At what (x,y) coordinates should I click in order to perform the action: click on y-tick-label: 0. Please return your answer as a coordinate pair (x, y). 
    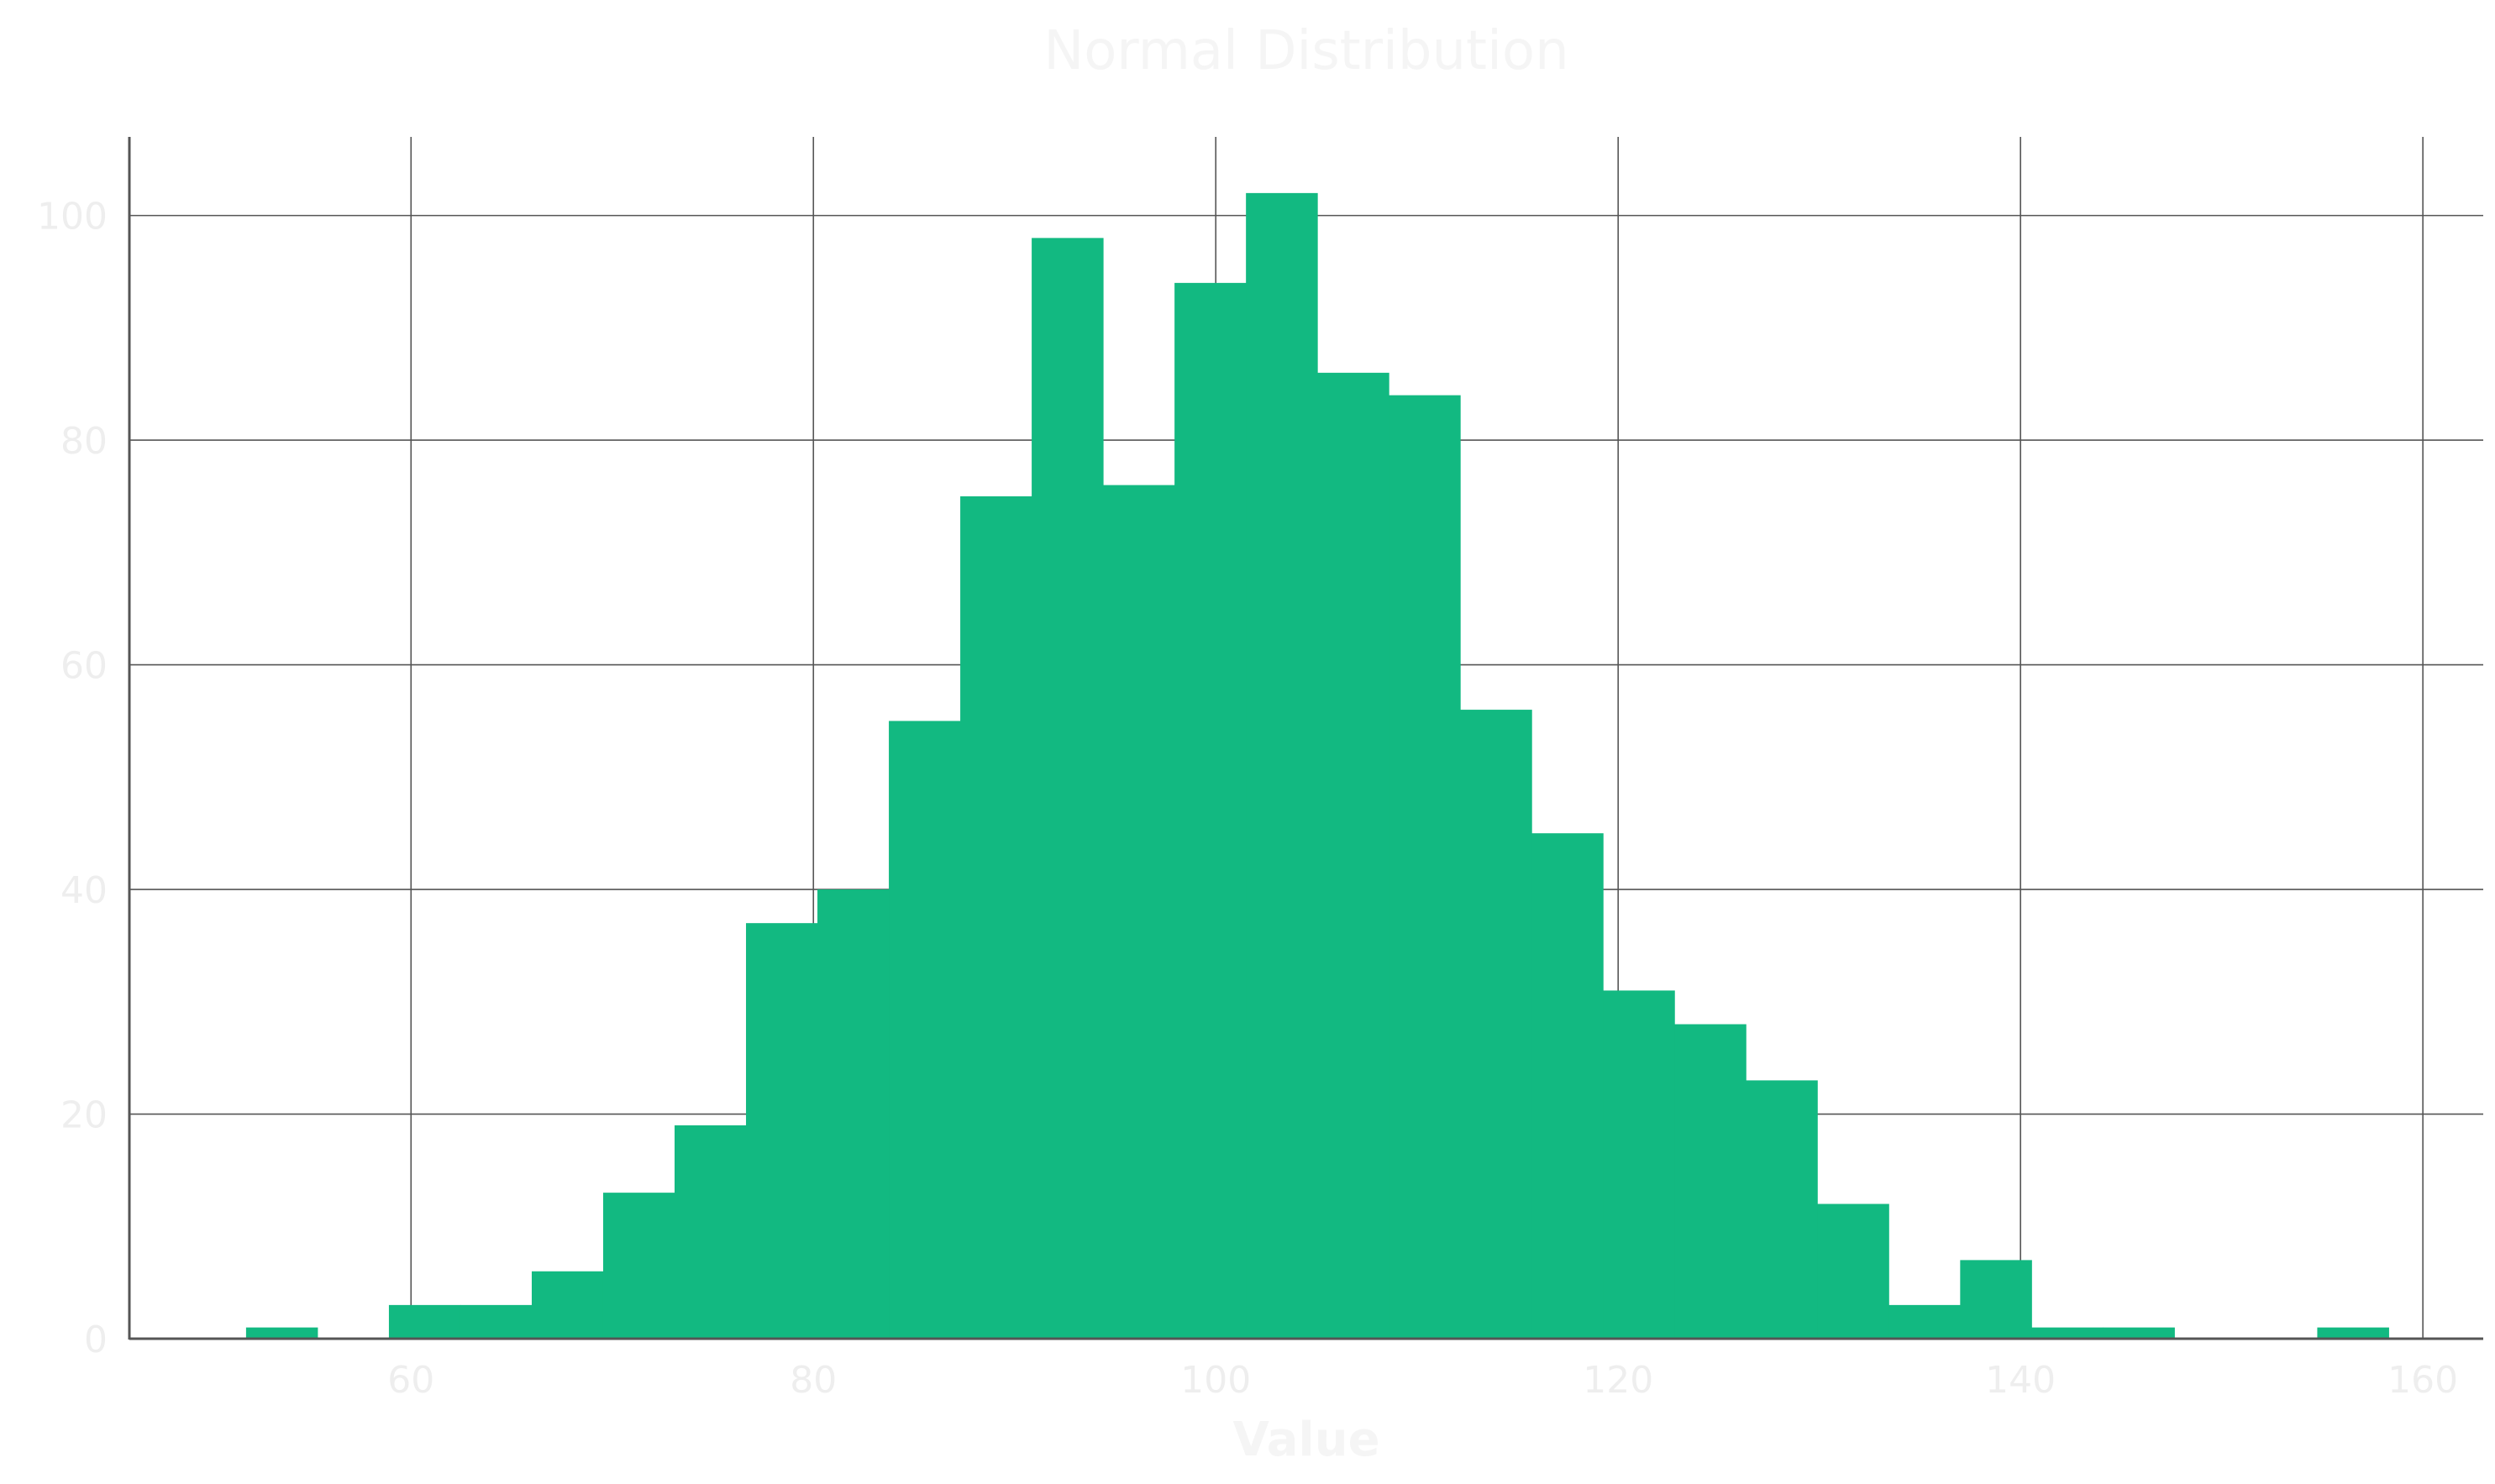
    Looking at the image, I should click on (96, 1340).